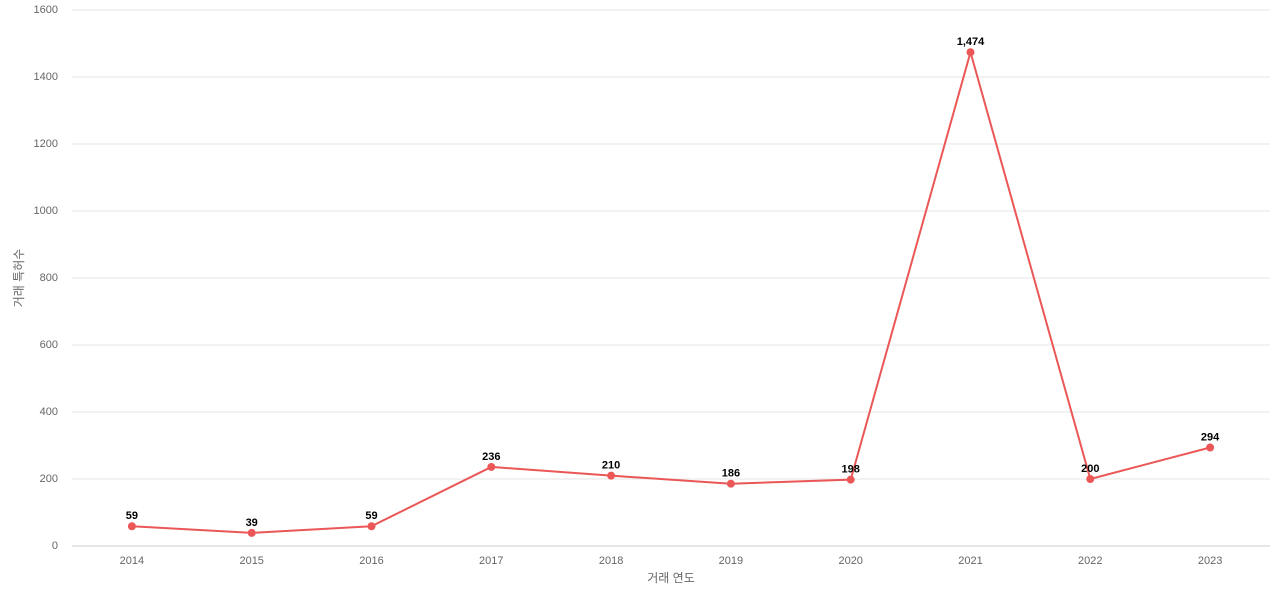  Describe the element at coordinates (850, 561) in the screenshot. I see `x-tick-label: 2020` at that location.